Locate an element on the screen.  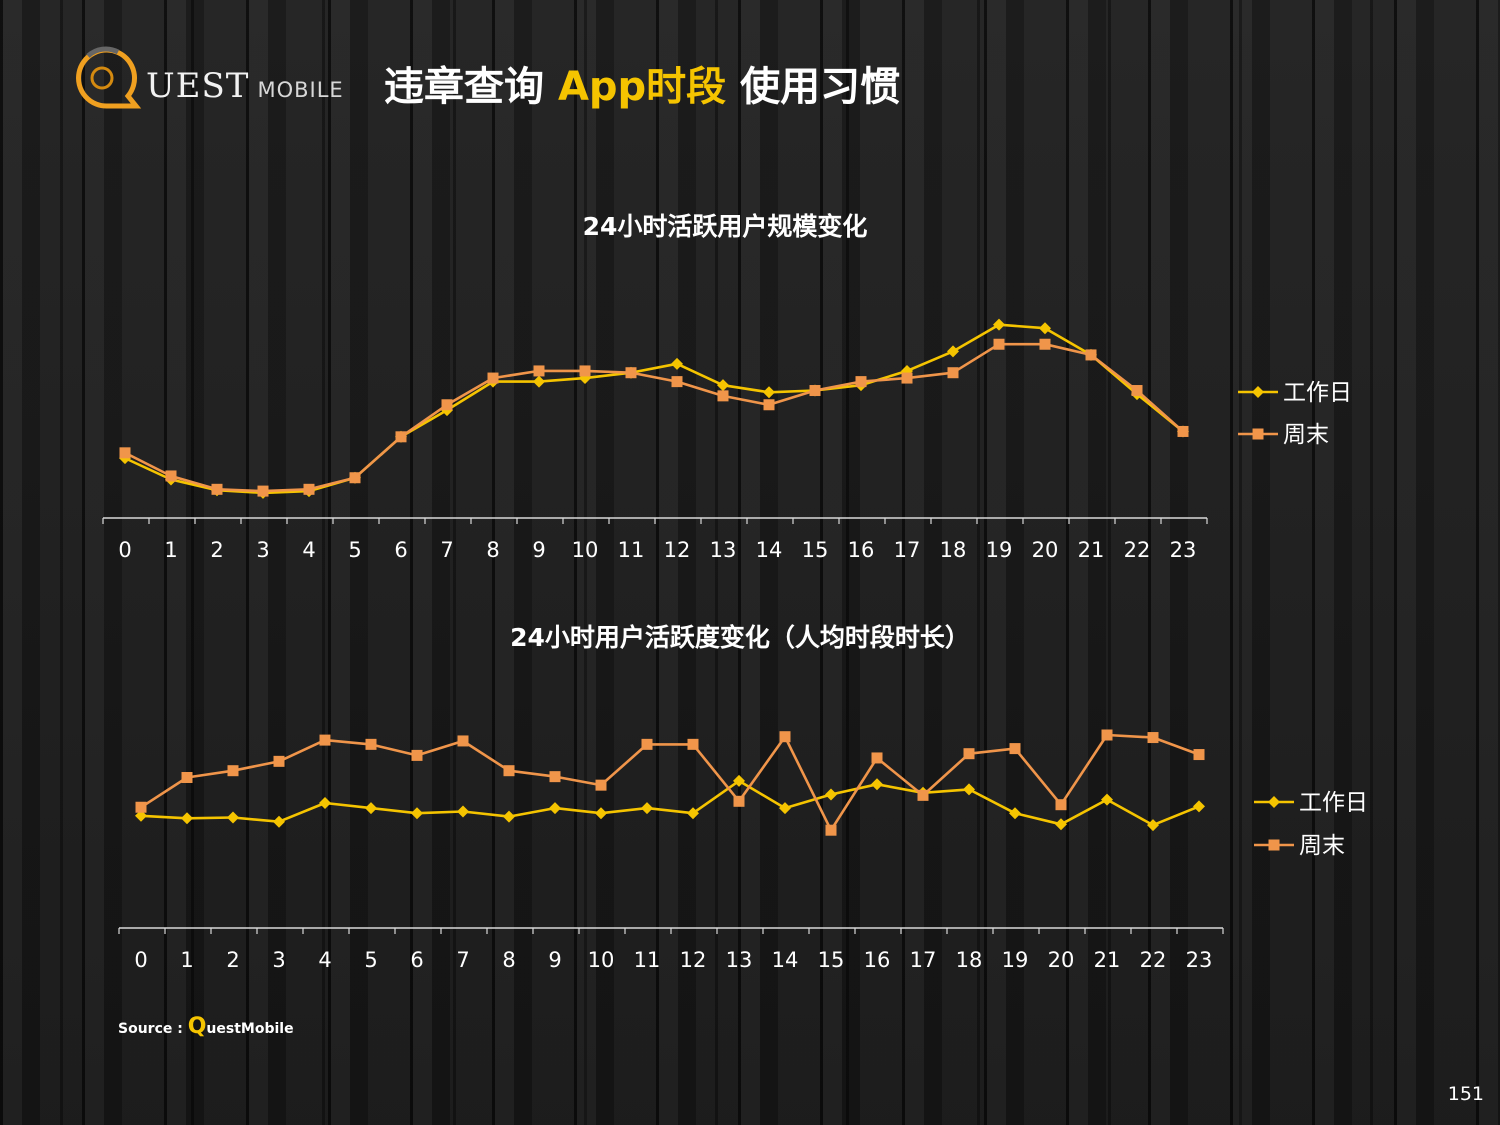
legend-marker-diamond is located at coordinates (1258, 392).